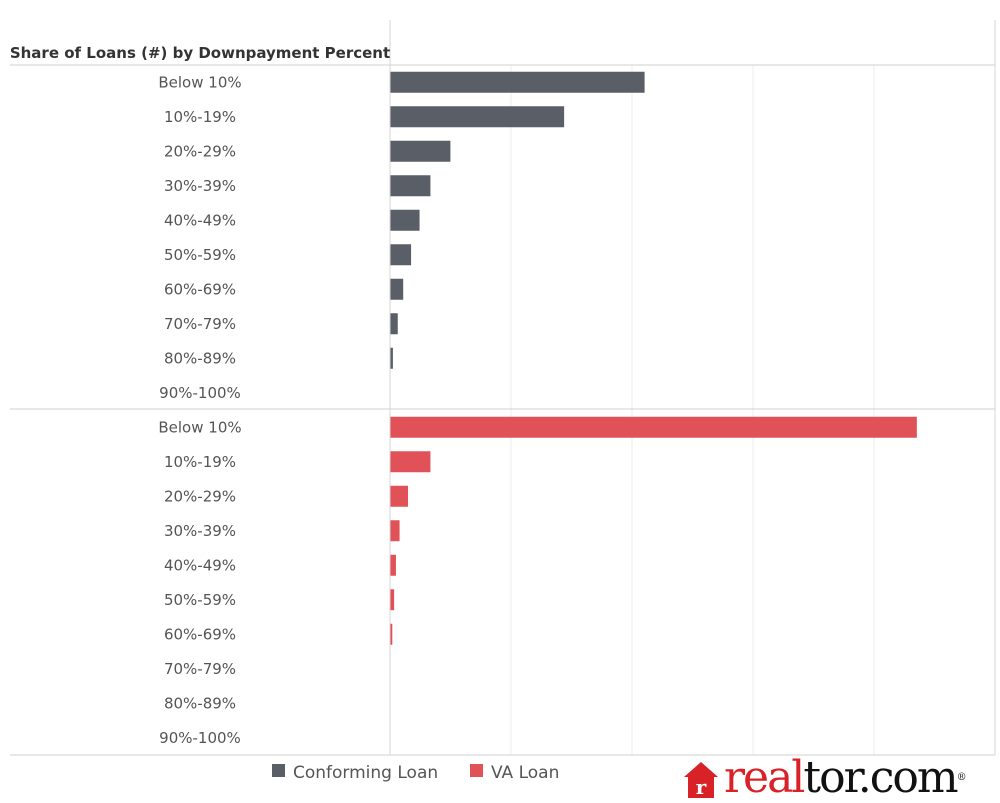 The width and height of the screenshot is (1000, 803). What do you see at coordinates (525, 773) in the screenshot?
I see `legend-label-1: VA Loan` at bounding box center [525, 773].